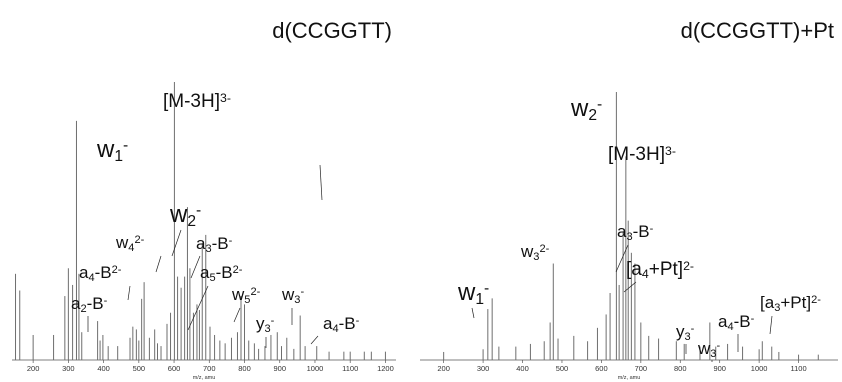  I want to click on peak-annotation: a4-B2-, so click(100, 273).